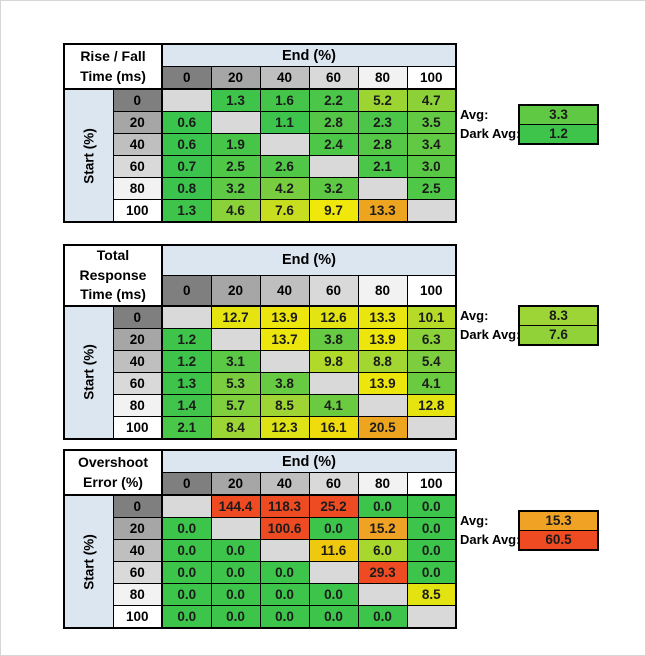 The width and height of the screenshot is (646, 656). I want to click on table-title-line1: Overshoot, so click(112, 461).